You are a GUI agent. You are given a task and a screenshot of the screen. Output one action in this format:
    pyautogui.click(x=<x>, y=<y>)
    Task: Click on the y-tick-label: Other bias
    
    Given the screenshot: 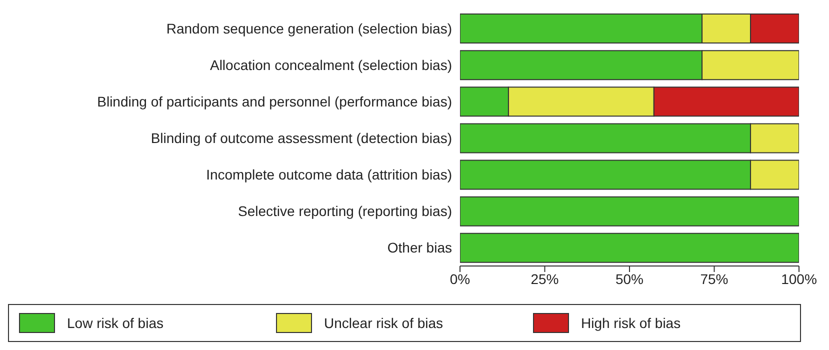 What is the action you would take?
    pyautogui.click(x=419, y=248)
    